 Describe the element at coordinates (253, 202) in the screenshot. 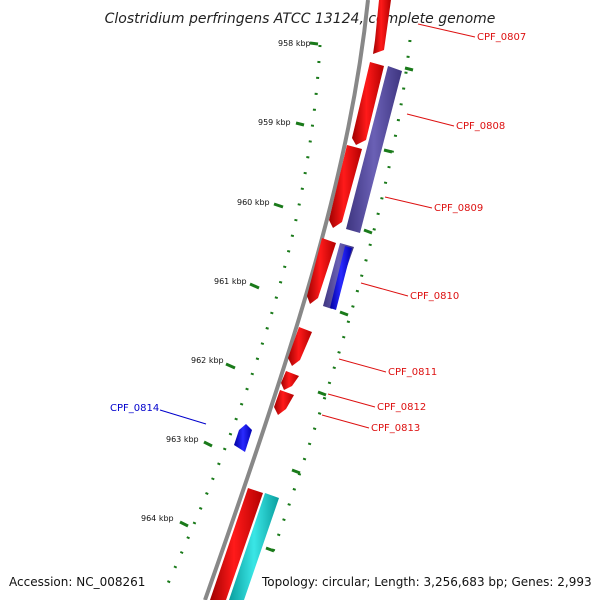

I see `kbp-label-960: 960 kbp` at that location.